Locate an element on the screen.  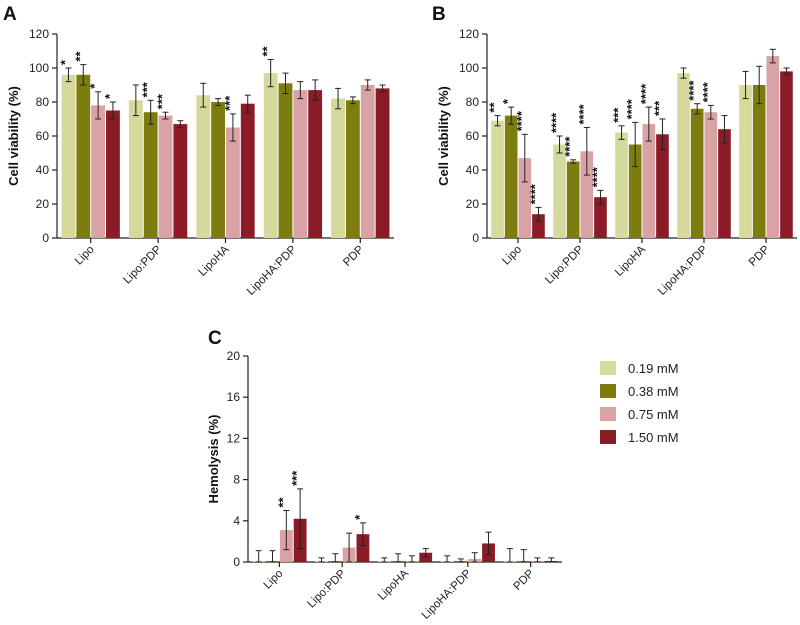
y-tick-label: 120 is located at coordinates (39, 34).